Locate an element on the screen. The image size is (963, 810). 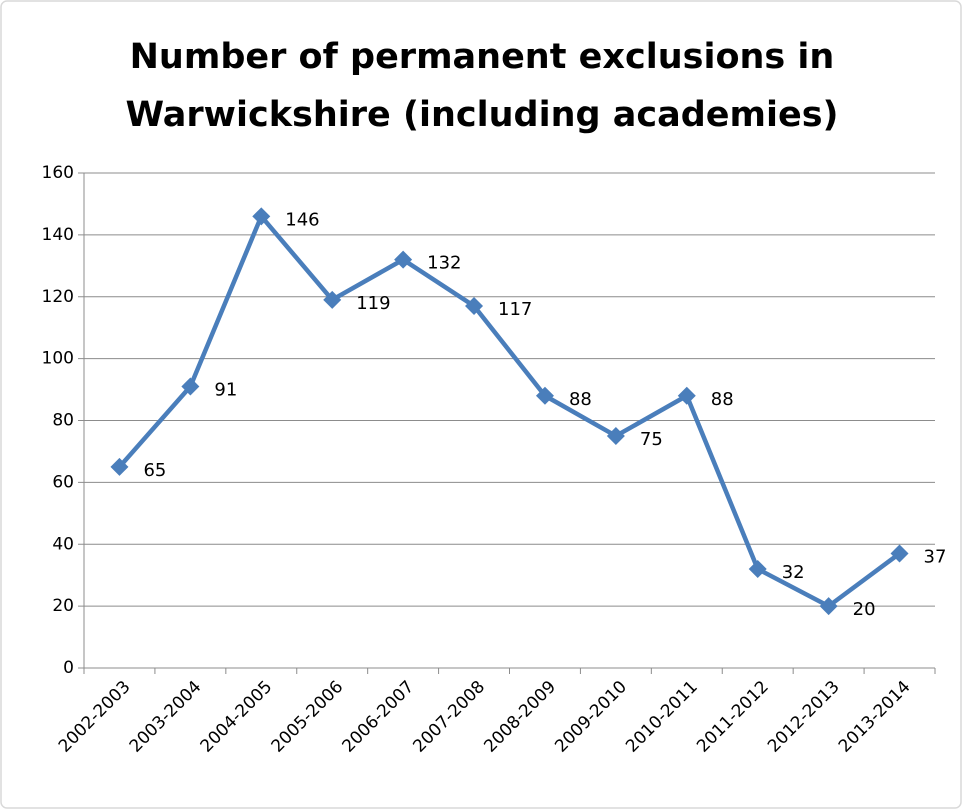
y-tick-label: 140 is located at coordinates (58, 235).